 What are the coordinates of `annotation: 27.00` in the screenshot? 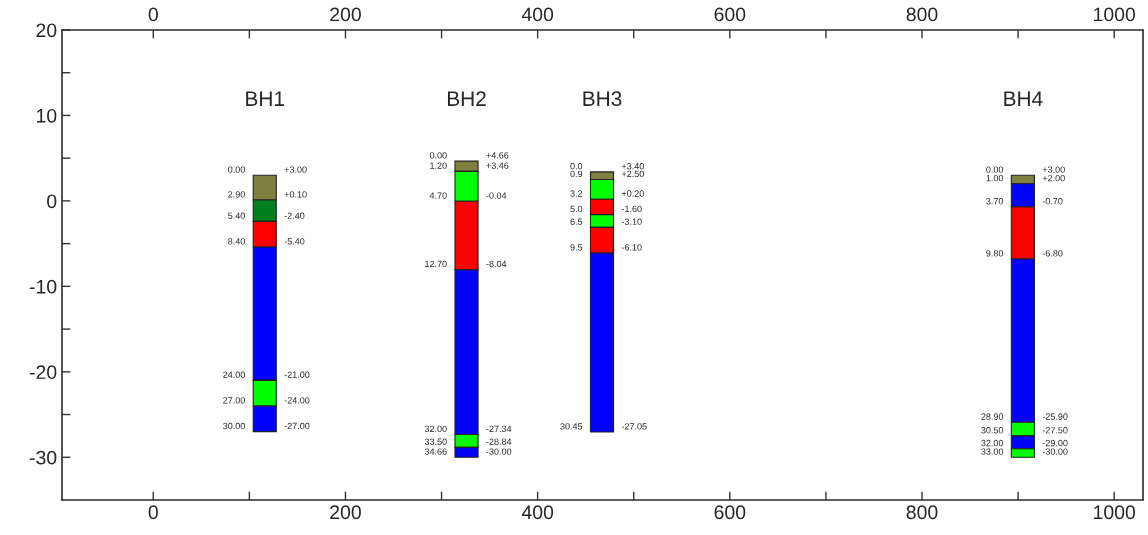 It's located at (234, 400).